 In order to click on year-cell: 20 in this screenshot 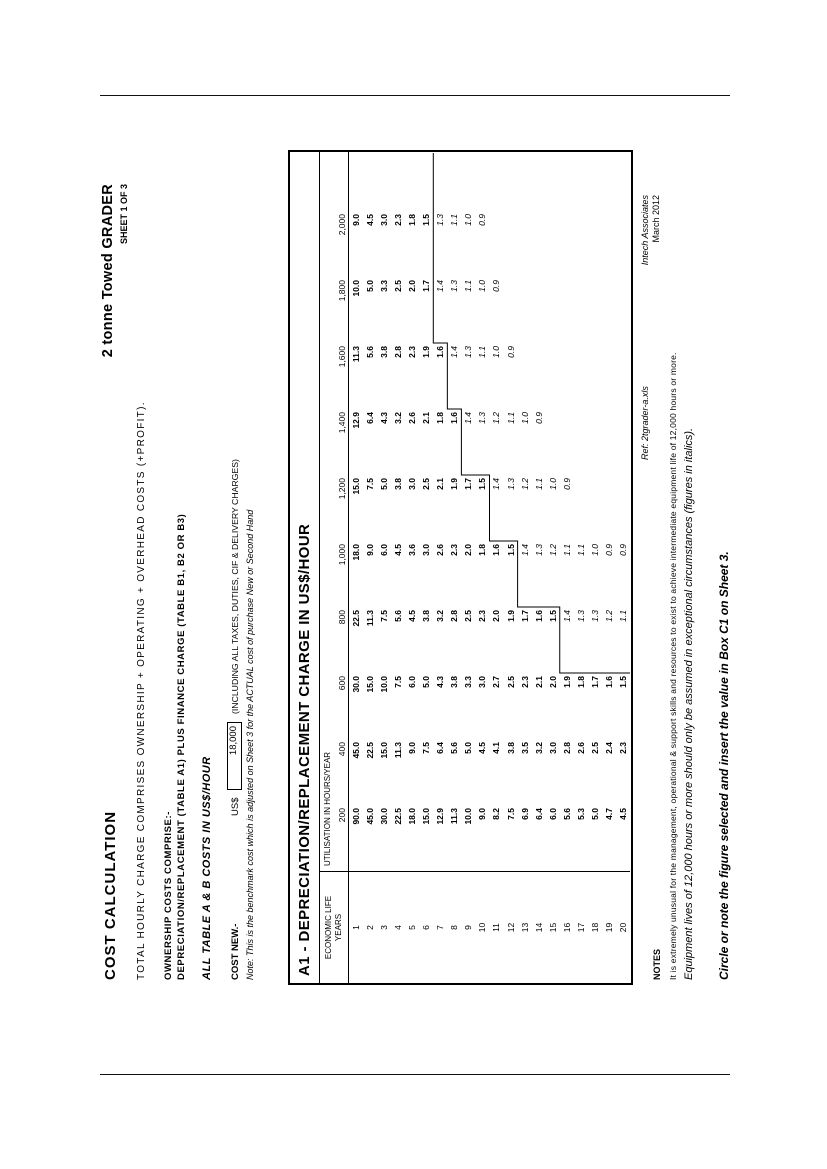, I will do `click(622, 927)`.